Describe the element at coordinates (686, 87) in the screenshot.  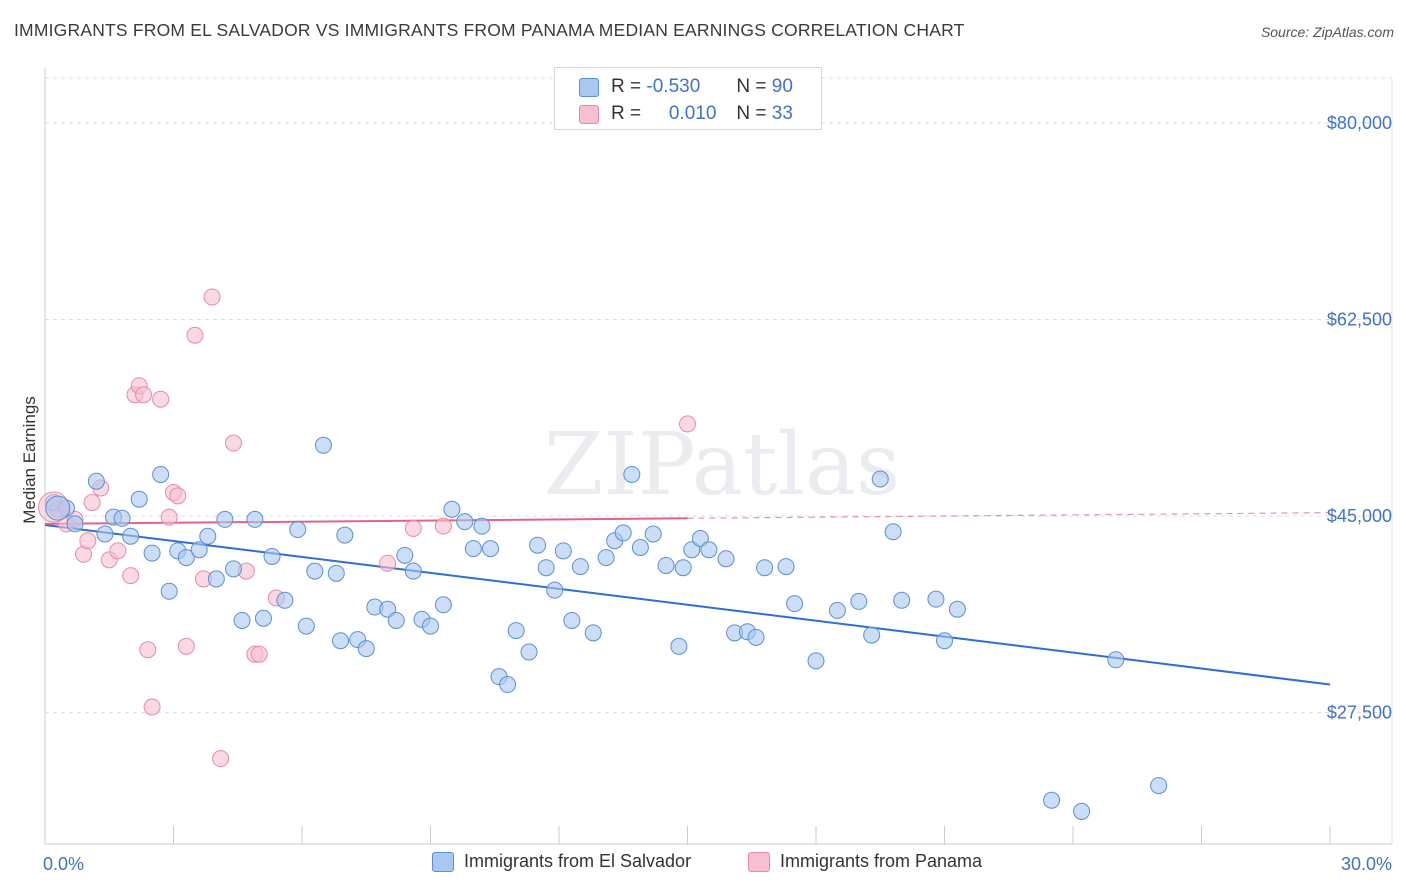
I see `stats-row-el-salvador: R = -0.530 N = 90` at that location.